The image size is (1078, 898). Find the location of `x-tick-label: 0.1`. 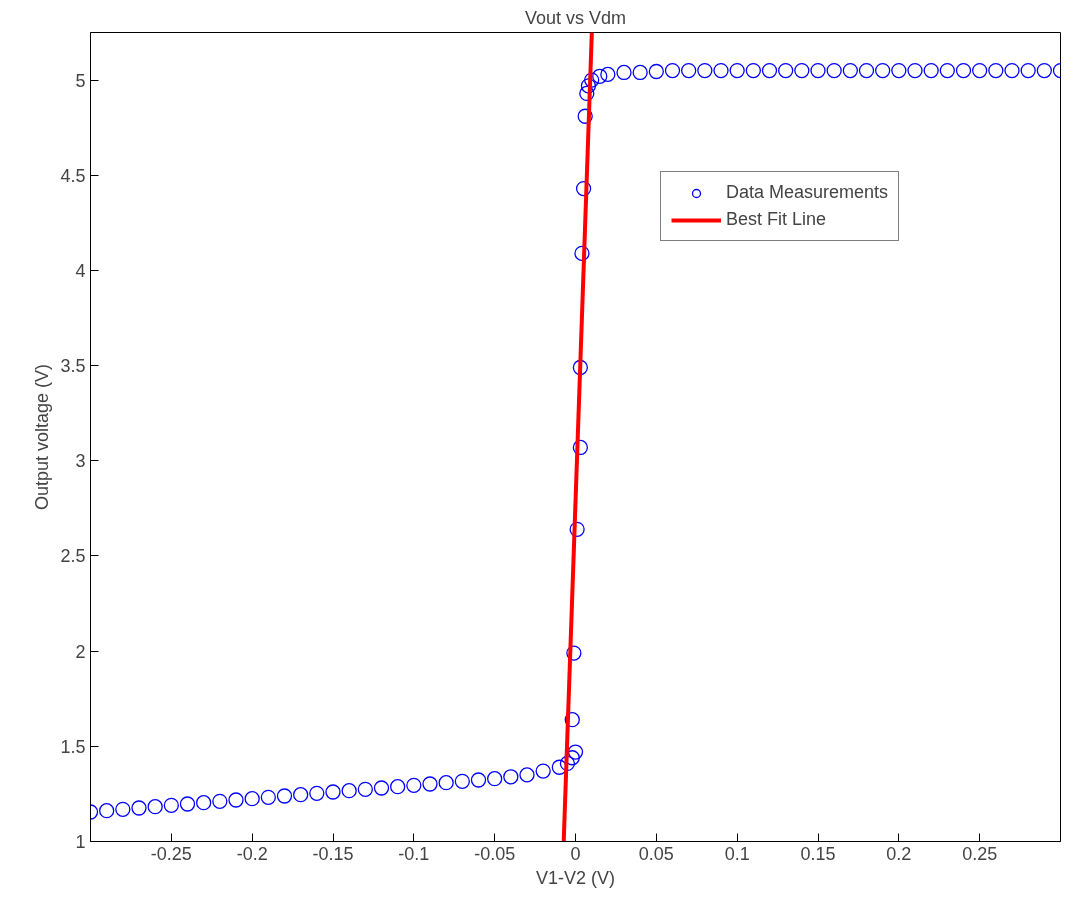

x-tick-label: 0.1 is located at coordinates (737, 853).